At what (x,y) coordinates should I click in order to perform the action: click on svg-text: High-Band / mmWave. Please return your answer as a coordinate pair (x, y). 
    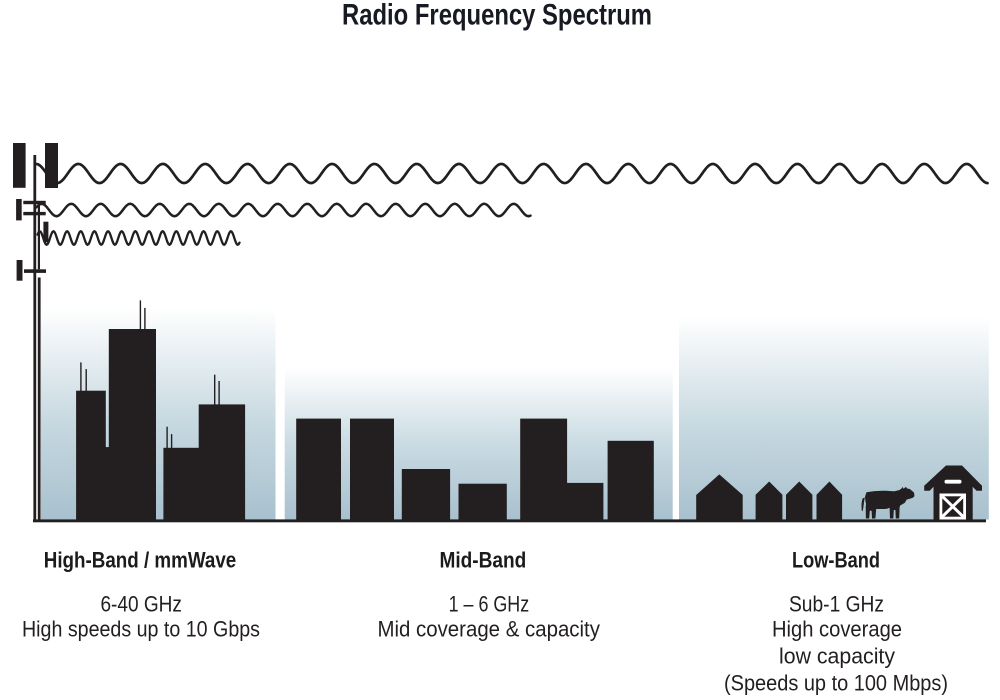
    Looking at the image, I should click on (140, 560).